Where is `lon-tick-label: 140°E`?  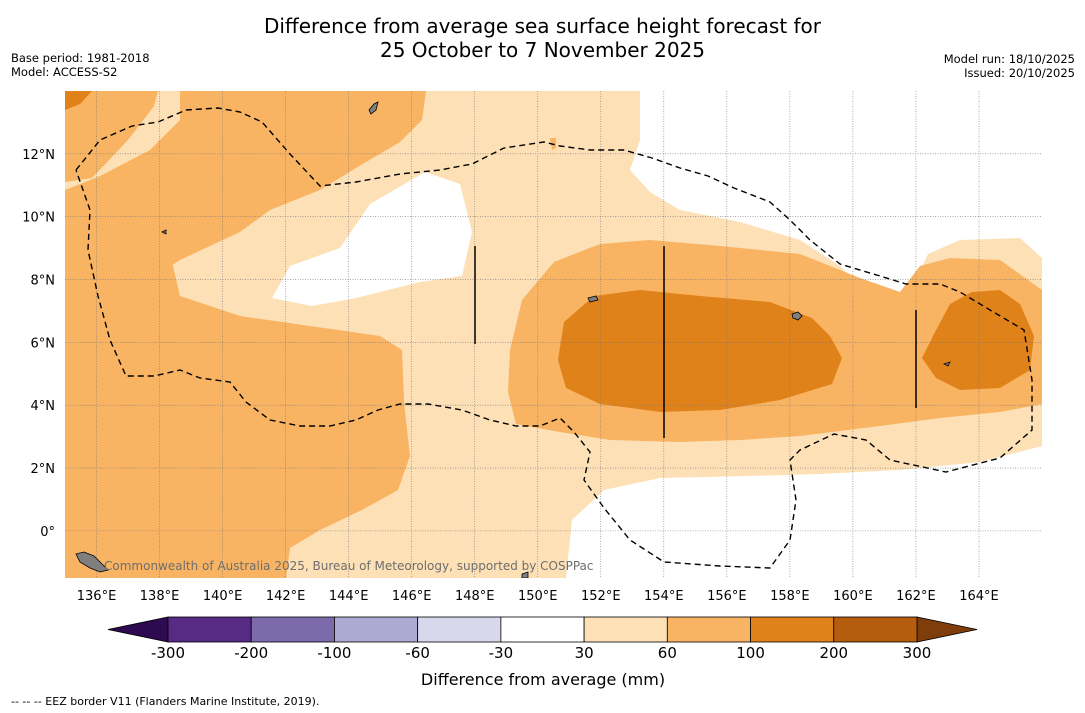 lon-tick-label: 140°E is located at coordinates (223, 596).